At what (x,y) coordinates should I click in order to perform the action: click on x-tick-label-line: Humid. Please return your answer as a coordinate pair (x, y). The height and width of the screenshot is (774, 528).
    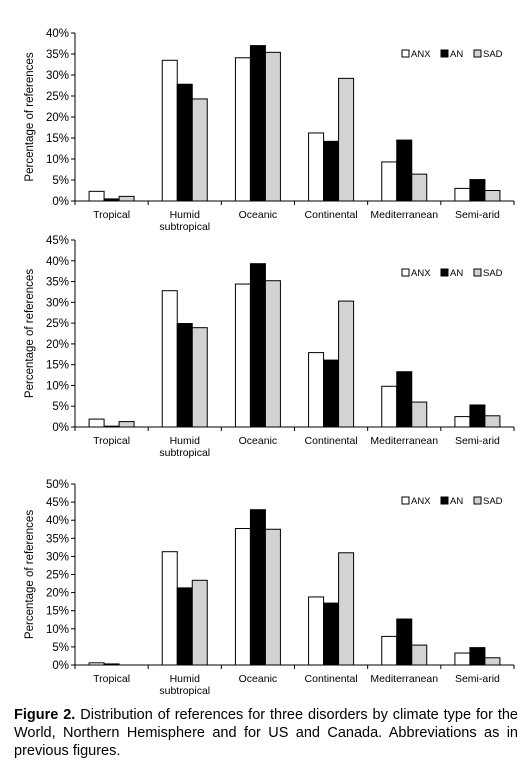
    Looking at the image, I should click on (185, 215).